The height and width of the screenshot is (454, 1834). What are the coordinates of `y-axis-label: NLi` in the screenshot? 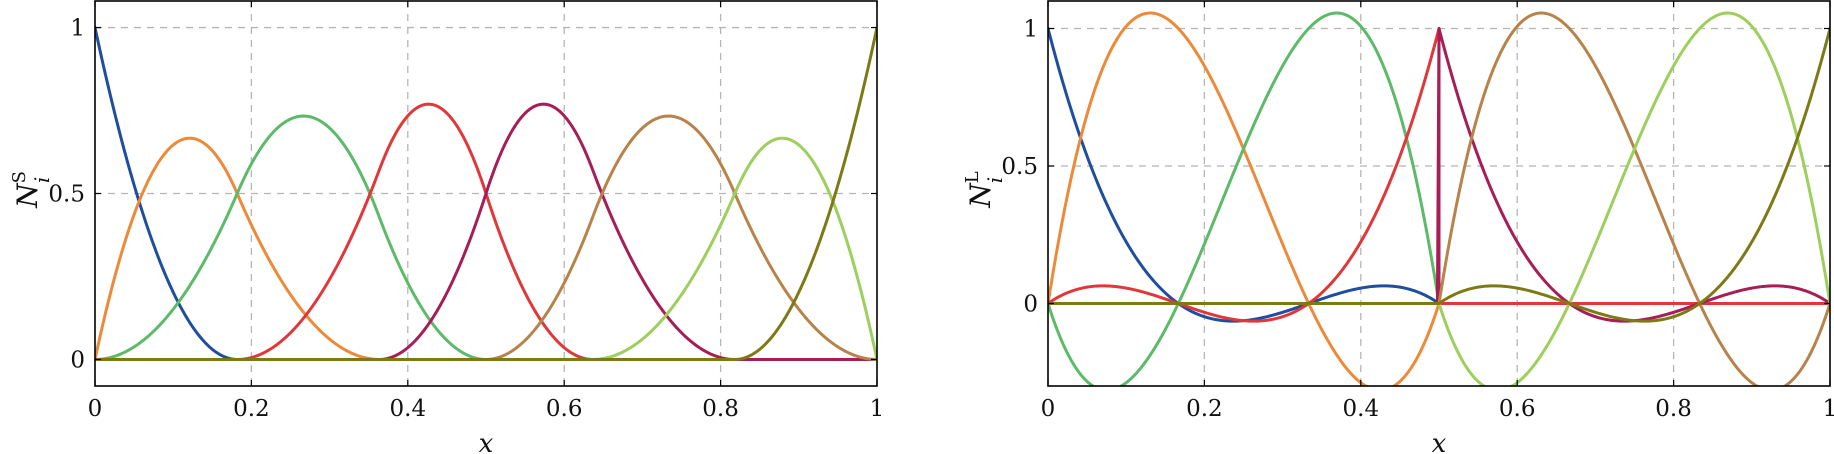 It's located at (984, 190).